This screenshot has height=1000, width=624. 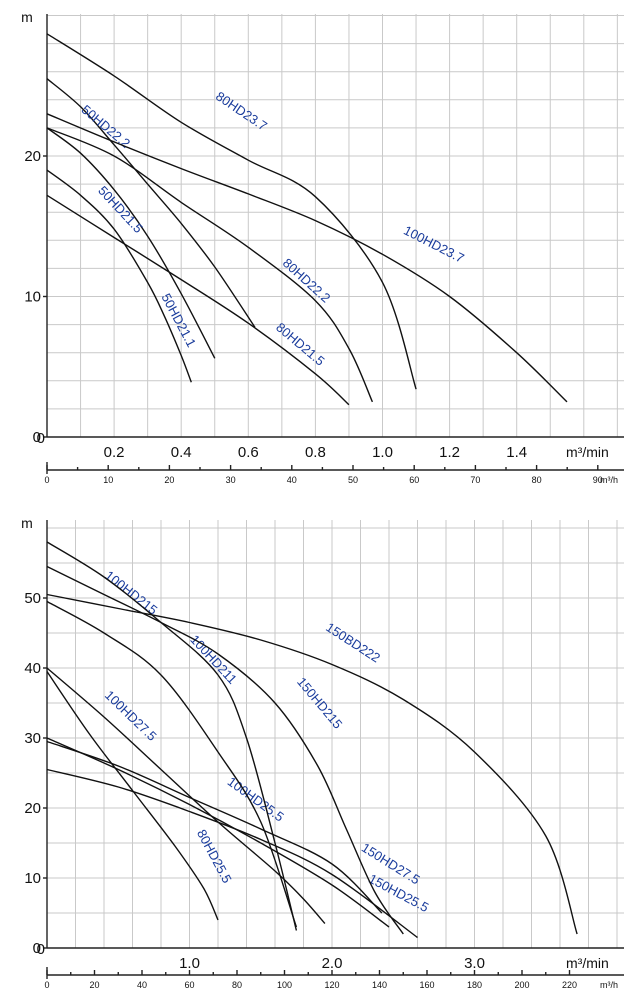 I want to click on x2-tick-label: 90, so click(x=598, y=480).